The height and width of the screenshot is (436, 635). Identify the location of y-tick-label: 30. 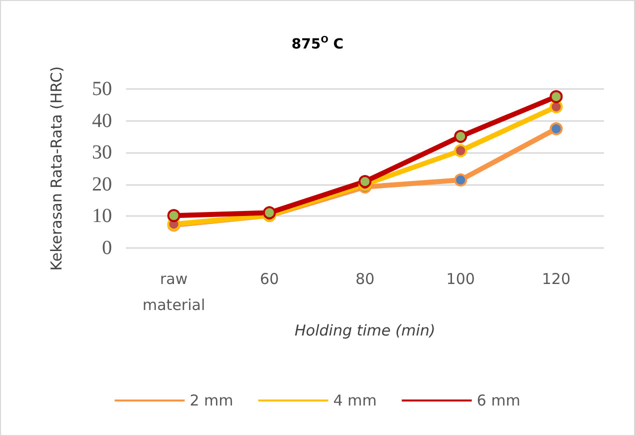
(102, 153).